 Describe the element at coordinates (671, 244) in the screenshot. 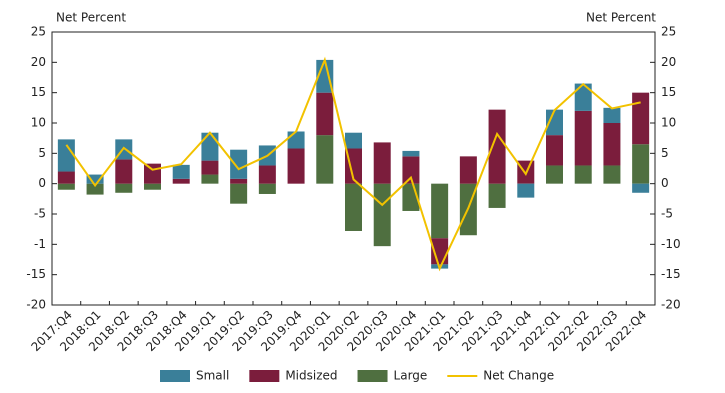

I see `y2-tick-label: -10` at that location.